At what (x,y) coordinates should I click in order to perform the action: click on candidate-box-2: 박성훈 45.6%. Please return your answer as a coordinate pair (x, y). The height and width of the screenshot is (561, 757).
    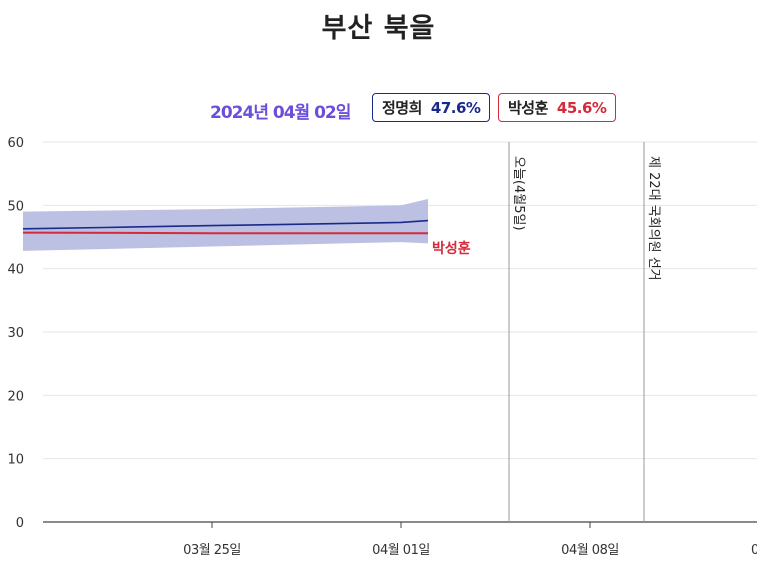
    Looking at the image, I should click on (557, 107).